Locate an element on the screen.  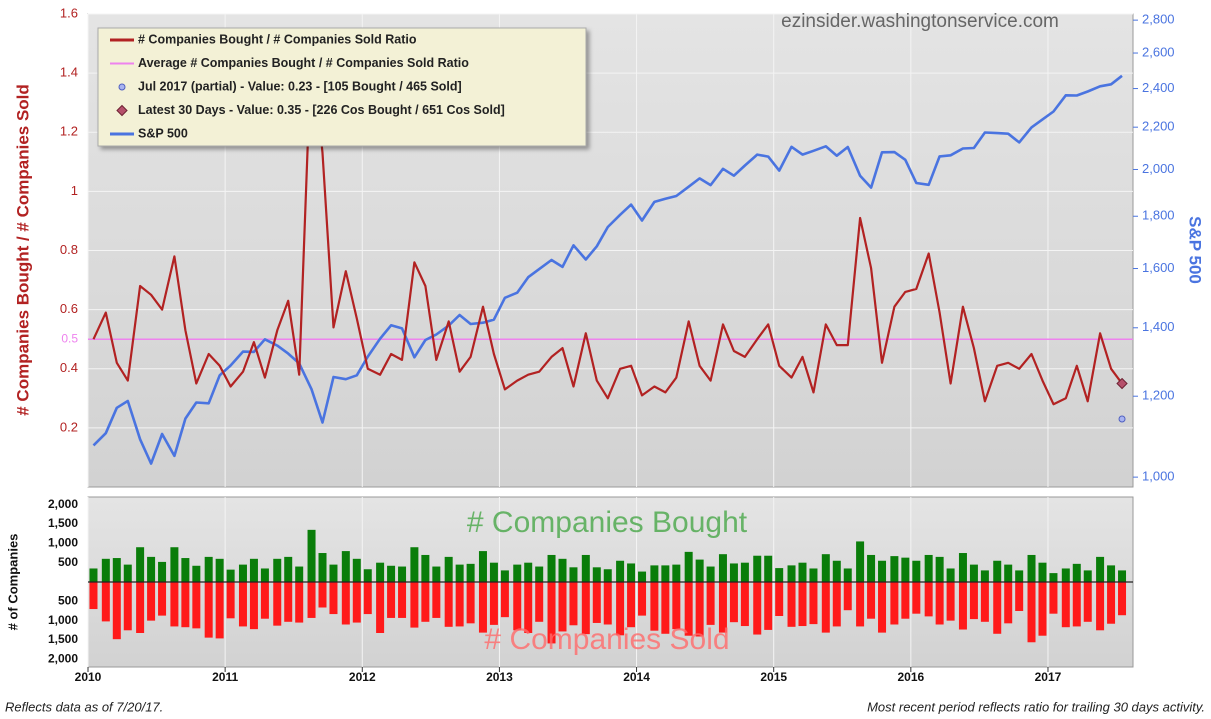
y2-tick-label: 2,800 is located at coordinates (1158, 19).